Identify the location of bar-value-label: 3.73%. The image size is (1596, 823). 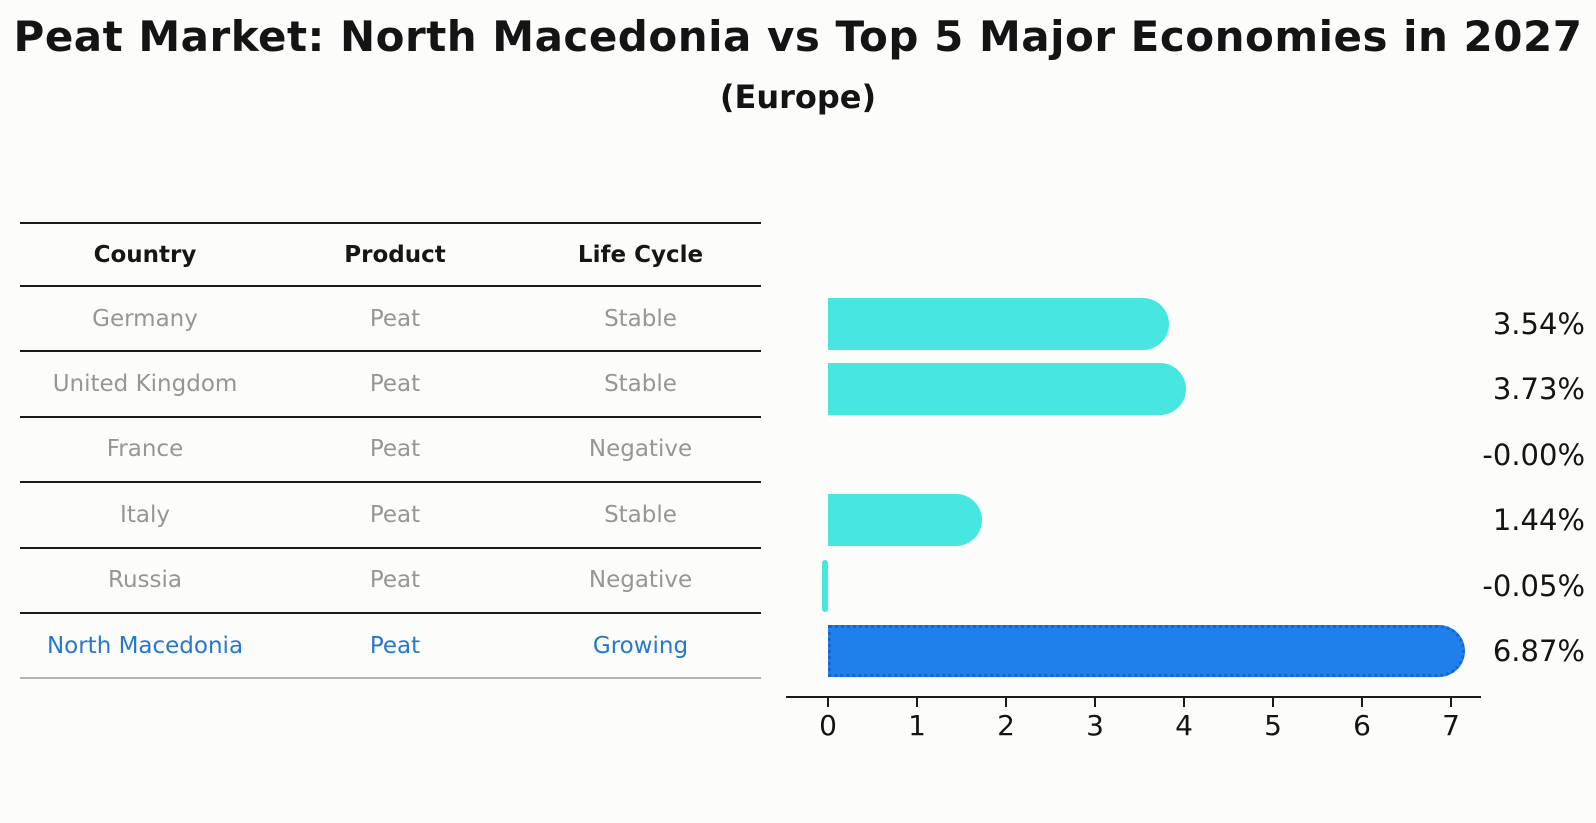
(1538, 389).